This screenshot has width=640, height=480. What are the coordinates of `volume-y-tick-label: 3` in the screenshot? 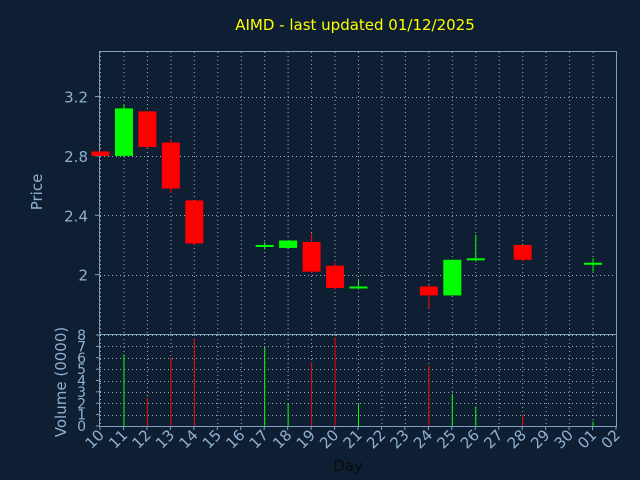 It's located at (81, 393).